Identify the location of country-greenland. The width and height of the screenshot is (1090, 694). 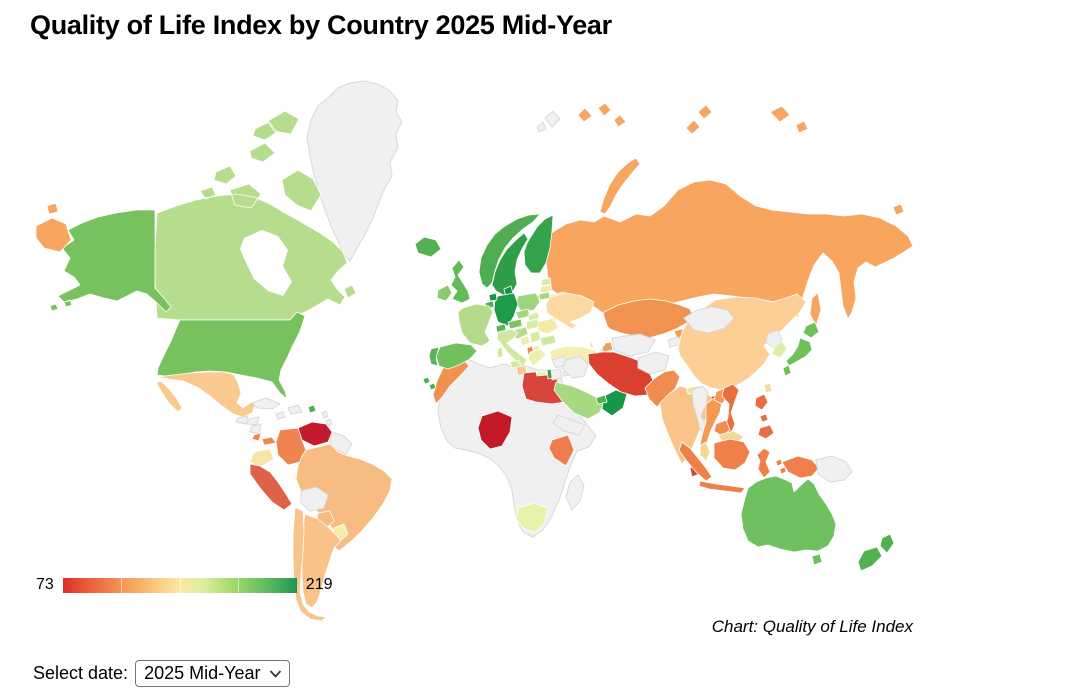
(354, 171).